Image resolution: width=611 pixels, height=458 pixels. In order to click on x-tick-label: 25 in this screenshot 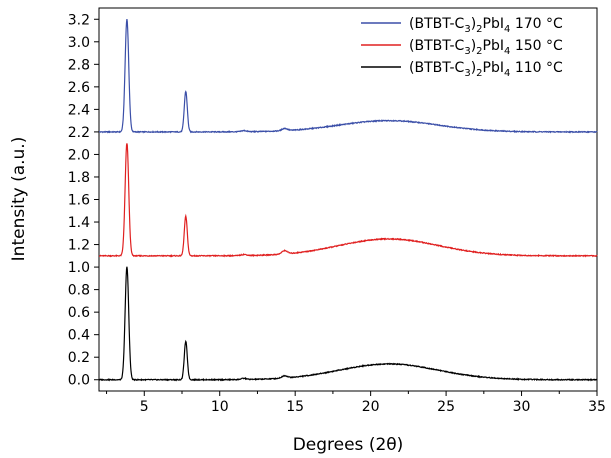, I will do `click(446, 407)`.